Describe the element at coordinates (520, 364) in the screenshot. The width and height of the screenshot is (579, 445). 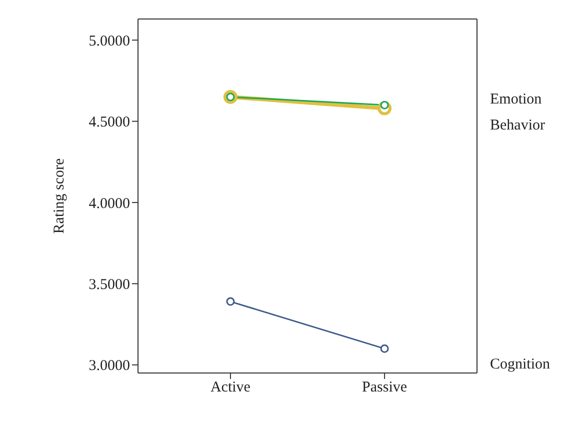
I see `text: Cognition` at that location.